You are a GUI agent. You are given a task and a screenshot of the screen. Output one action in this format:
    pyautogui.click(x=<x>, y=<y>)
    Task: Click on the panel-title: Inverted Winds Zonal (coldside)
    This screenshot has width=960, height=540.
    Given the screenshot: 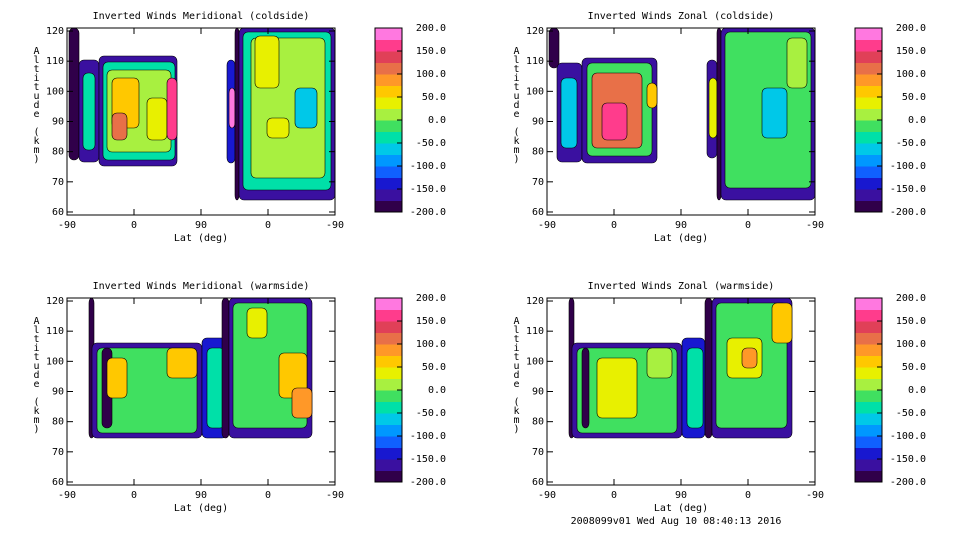 What is the action you would take?
    pyautogui.click(x=681, y=16)
    